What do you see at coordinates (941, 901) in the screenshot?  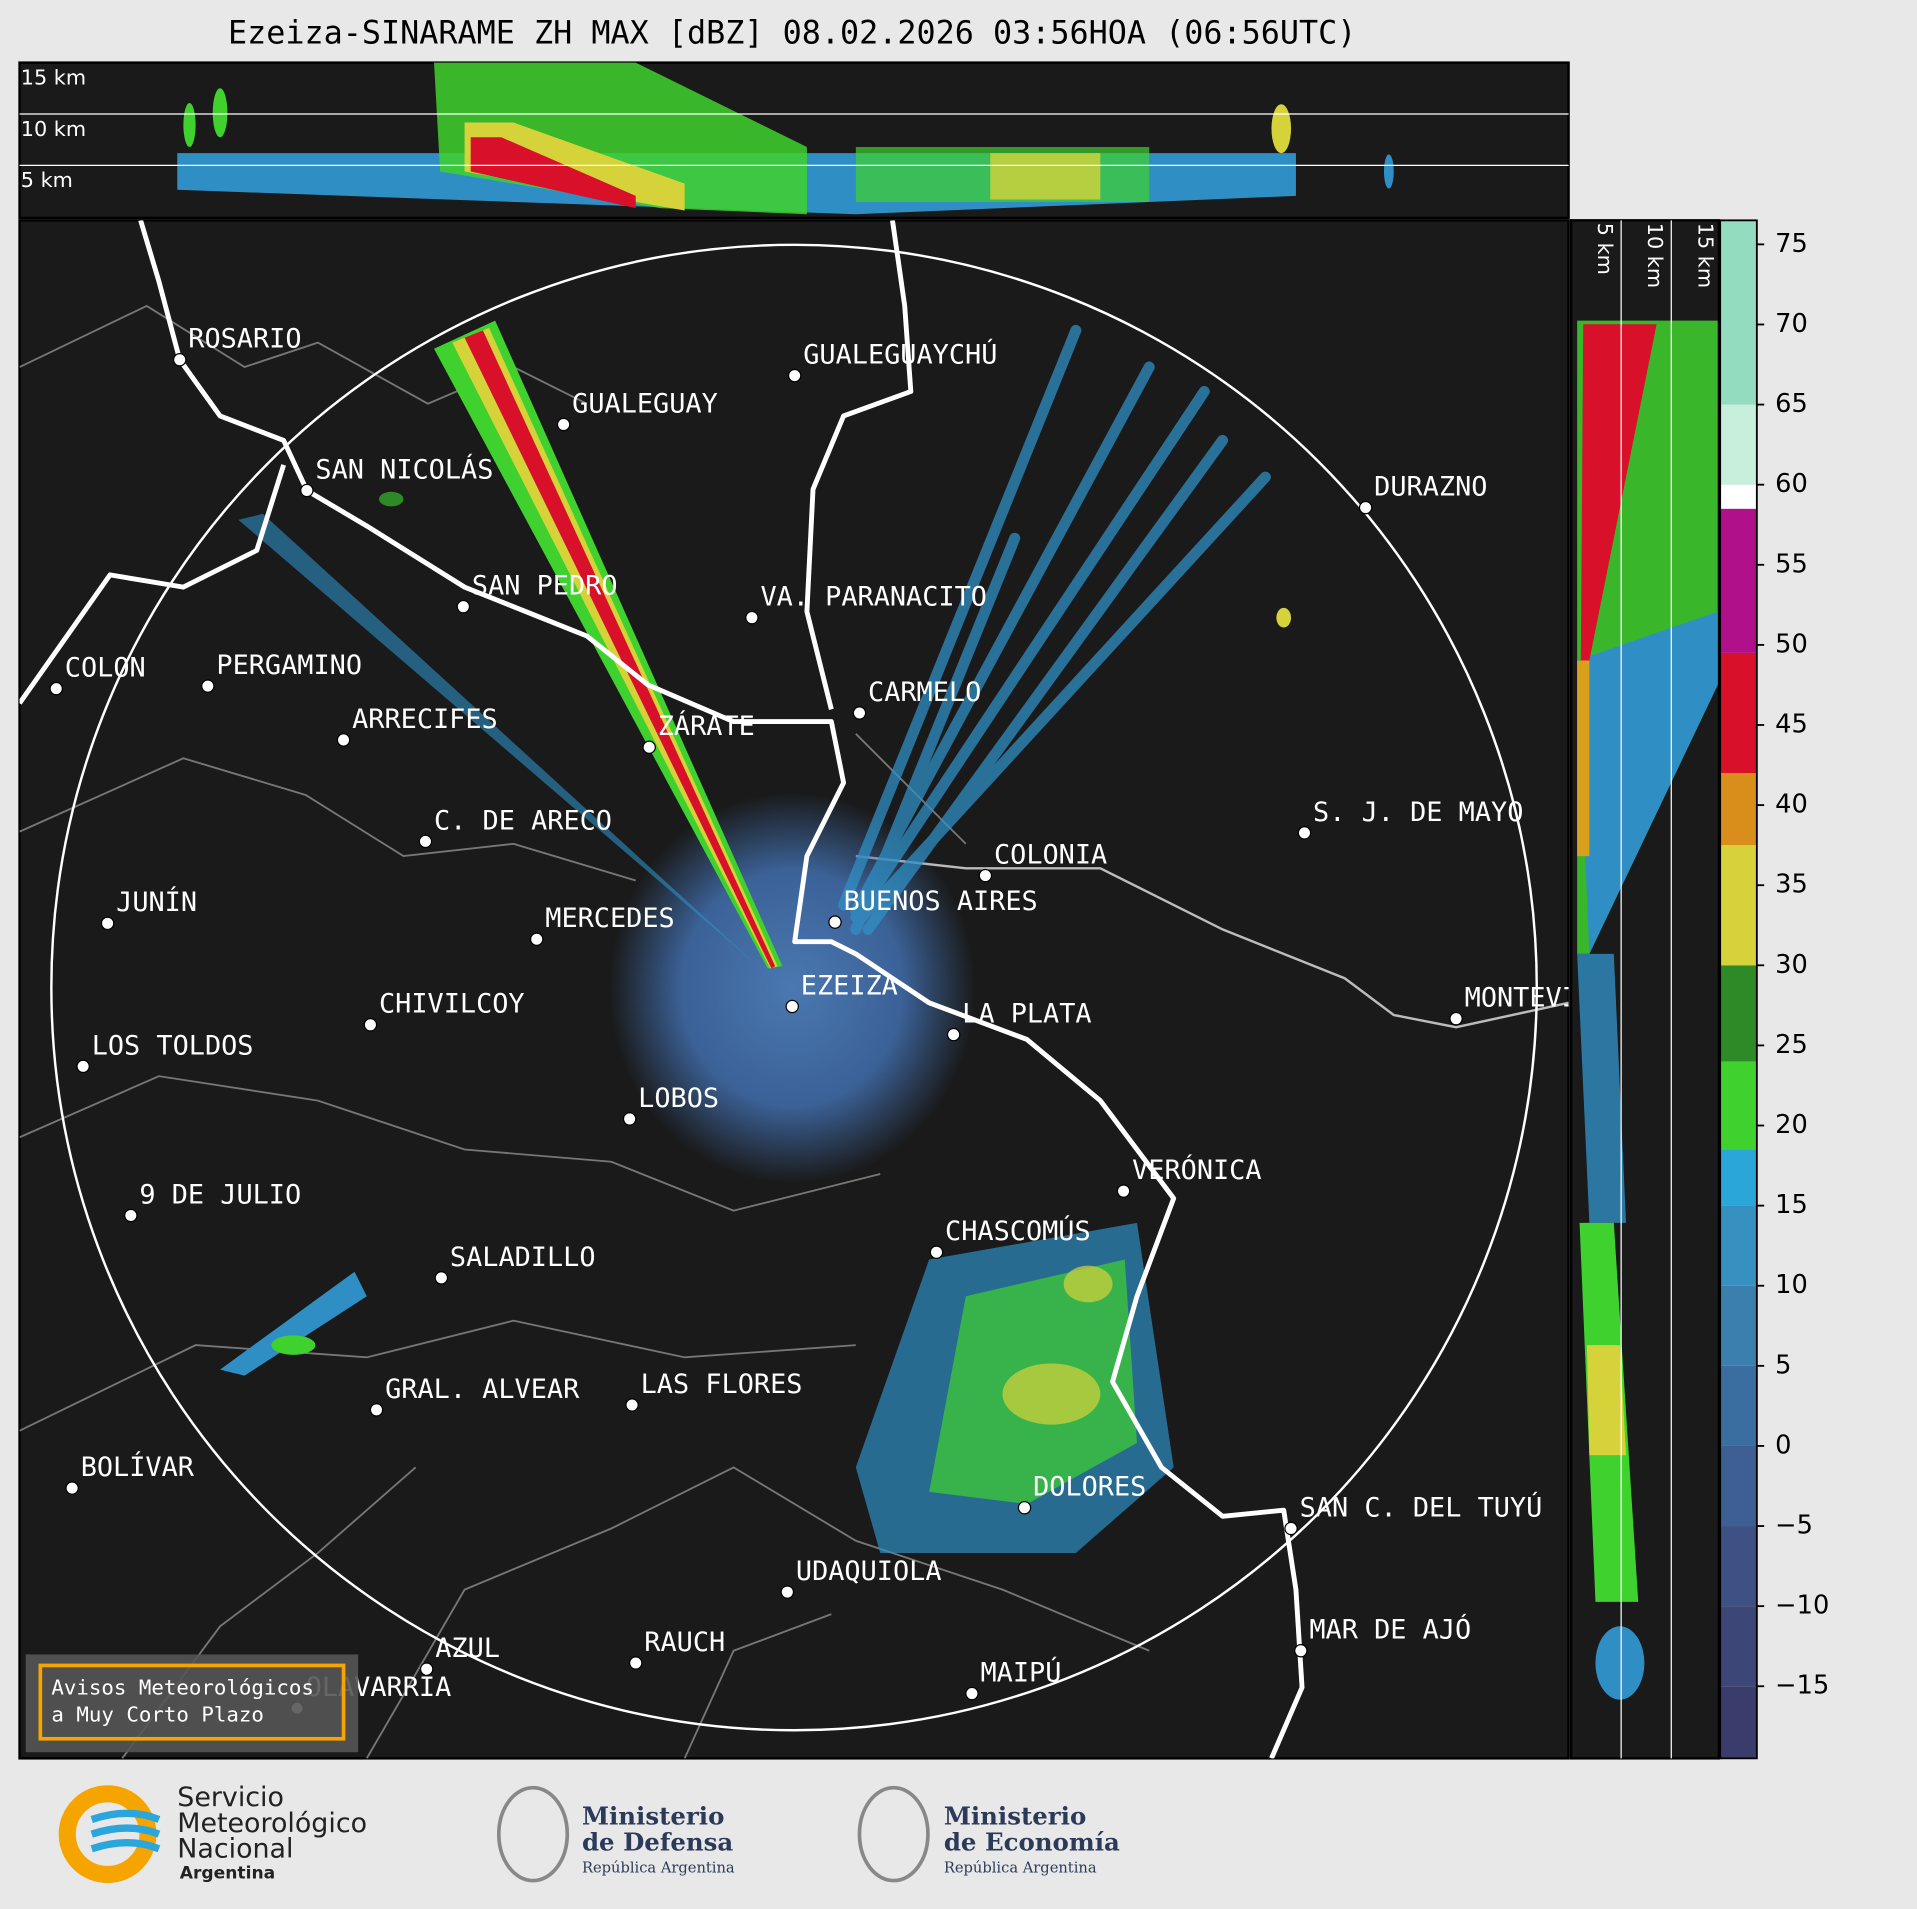 I see `city-label: BUENOS AIRES` at bounding box center [941, 901].